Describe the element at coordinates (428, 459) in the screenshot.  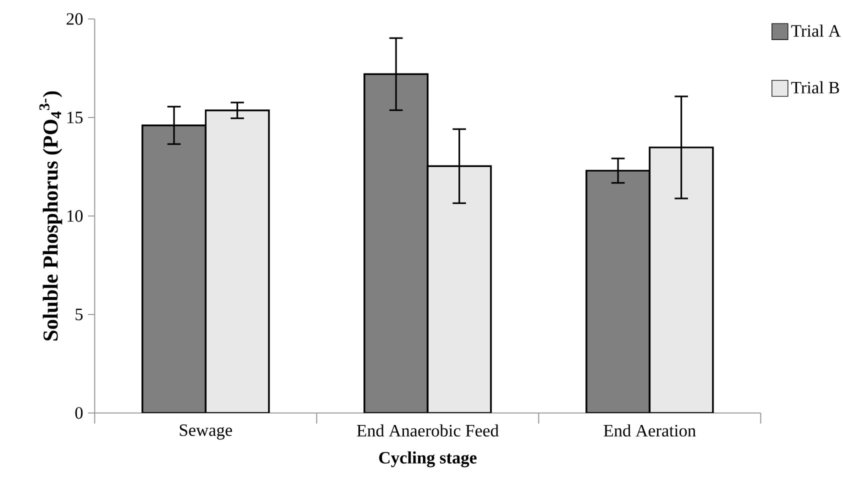
I see `x-axis-title: Cycling stage` at that location.